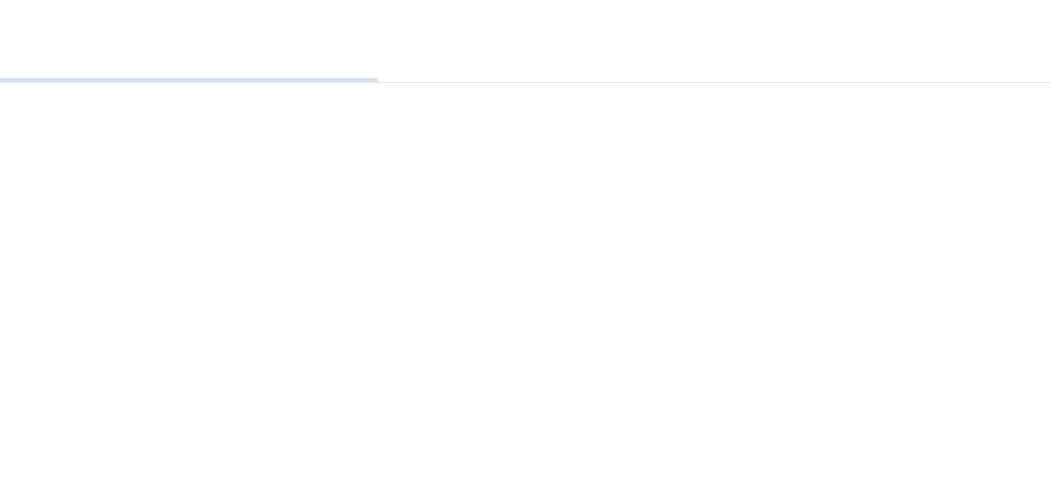  What do you see at coordinates (189, 80) in the screenshot?
I see `loading-progress-fill` at bounding box center [189, 80].